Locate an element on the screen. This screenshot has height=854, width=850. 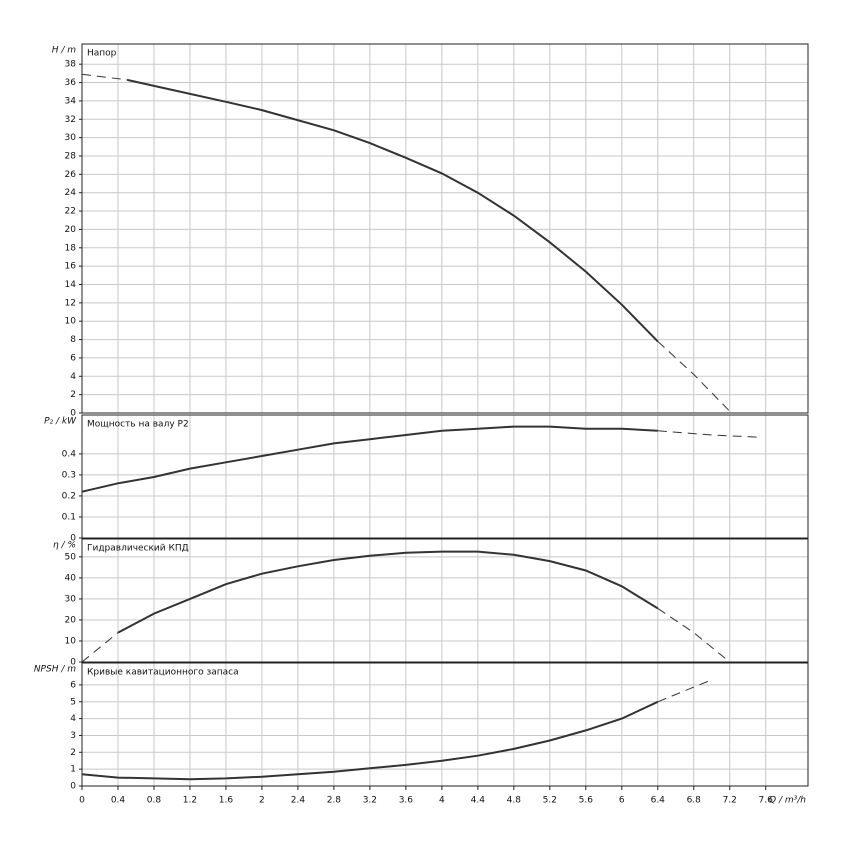
x-tick-label: 7.6 is located at coordinates (766, 801).